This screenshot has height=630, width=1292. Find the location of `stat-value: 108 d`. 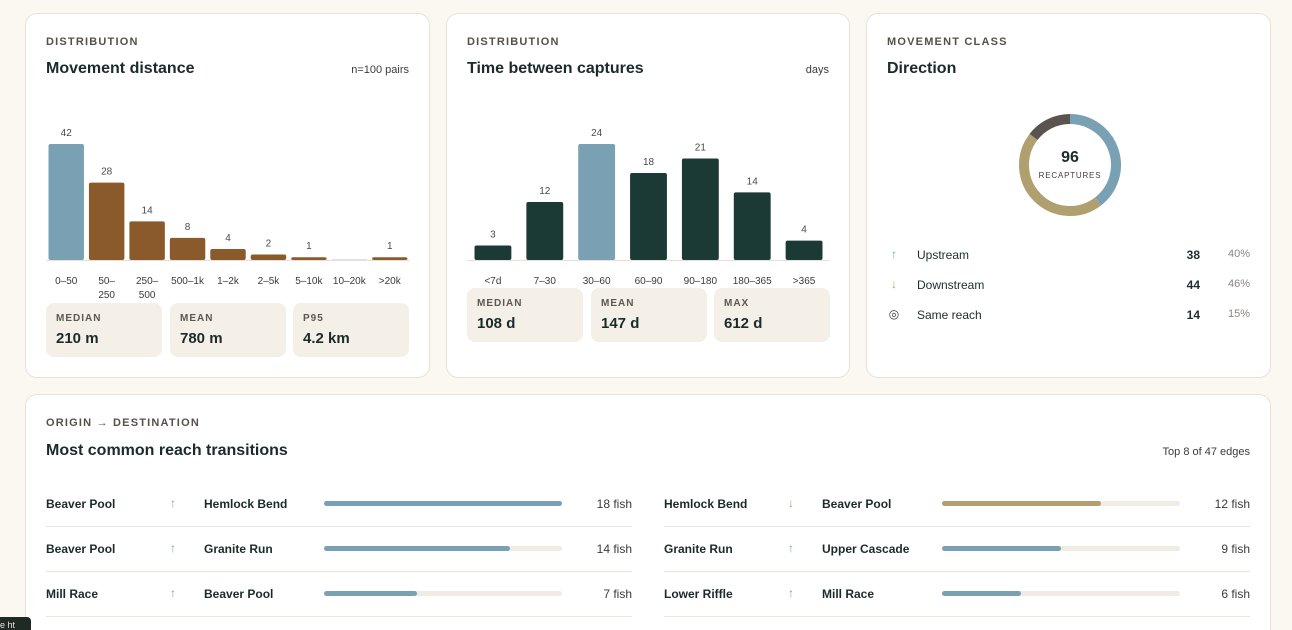

stat-value: 108 d is located at coordinates (496, 323).